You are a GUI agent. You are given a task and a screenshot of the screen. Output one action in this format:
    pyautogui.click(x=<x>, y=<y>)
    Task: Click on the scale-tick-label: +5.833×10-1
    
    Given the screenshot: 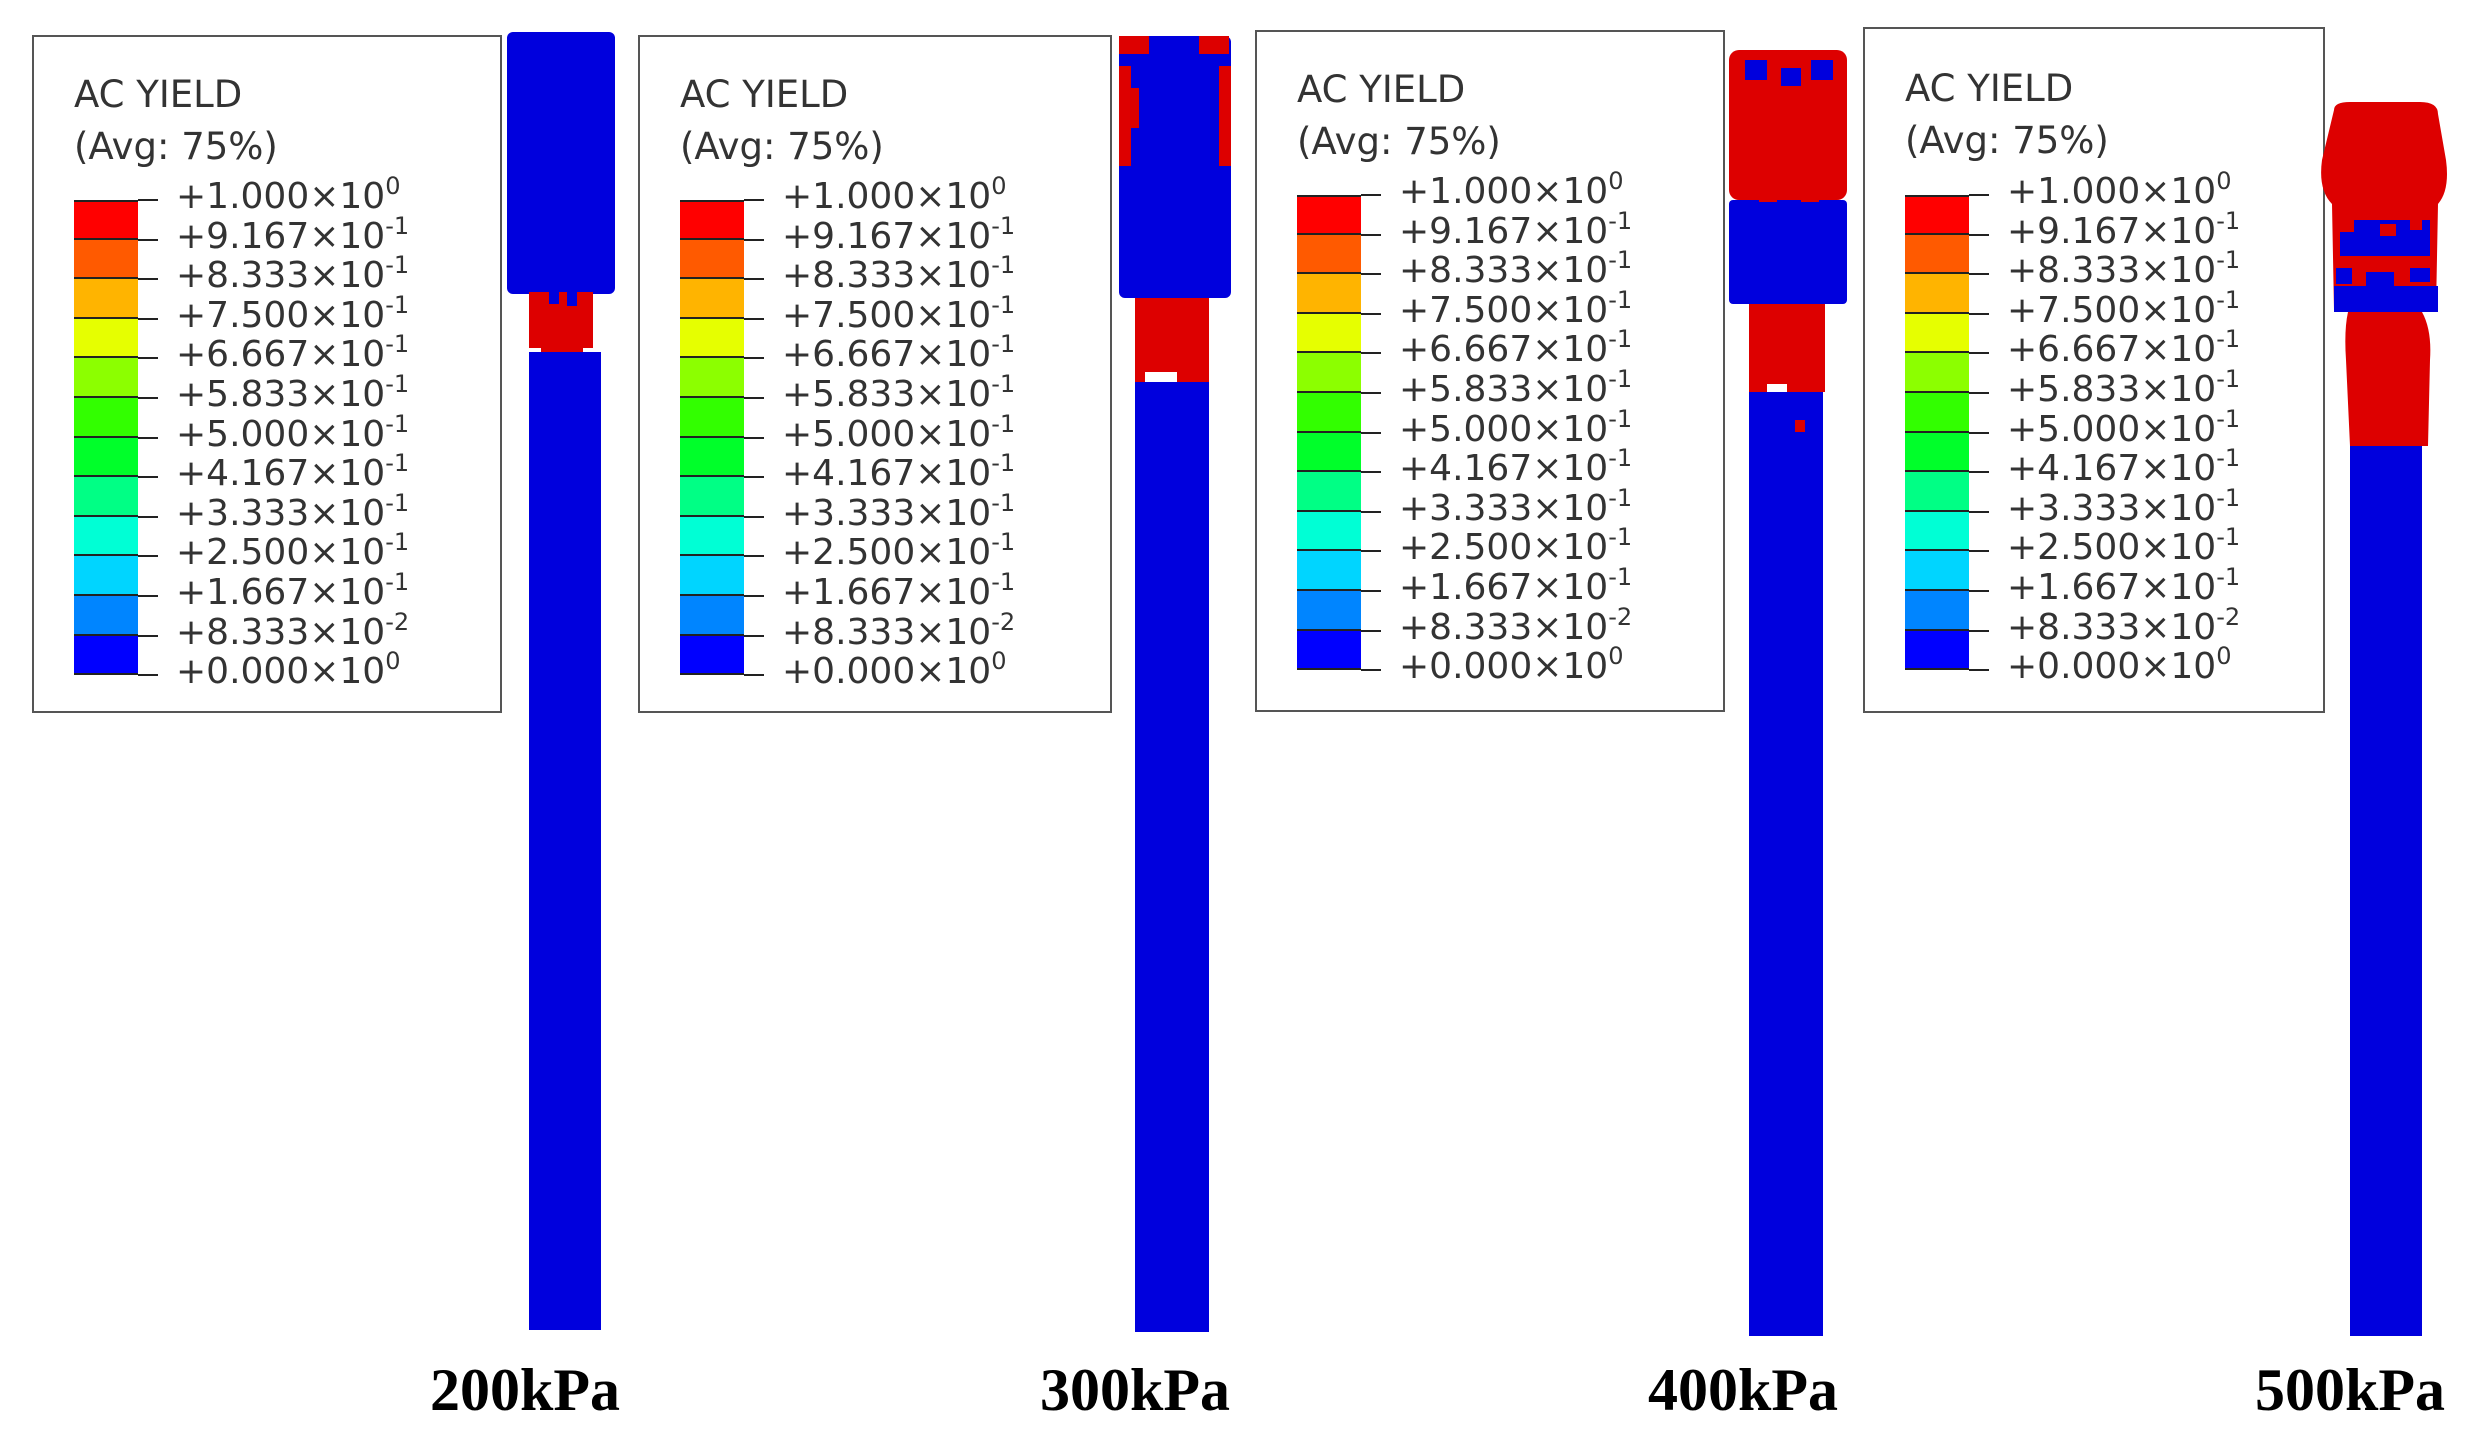 What is the action you would take?
    pyautogui.click(x=898, y=393)
    